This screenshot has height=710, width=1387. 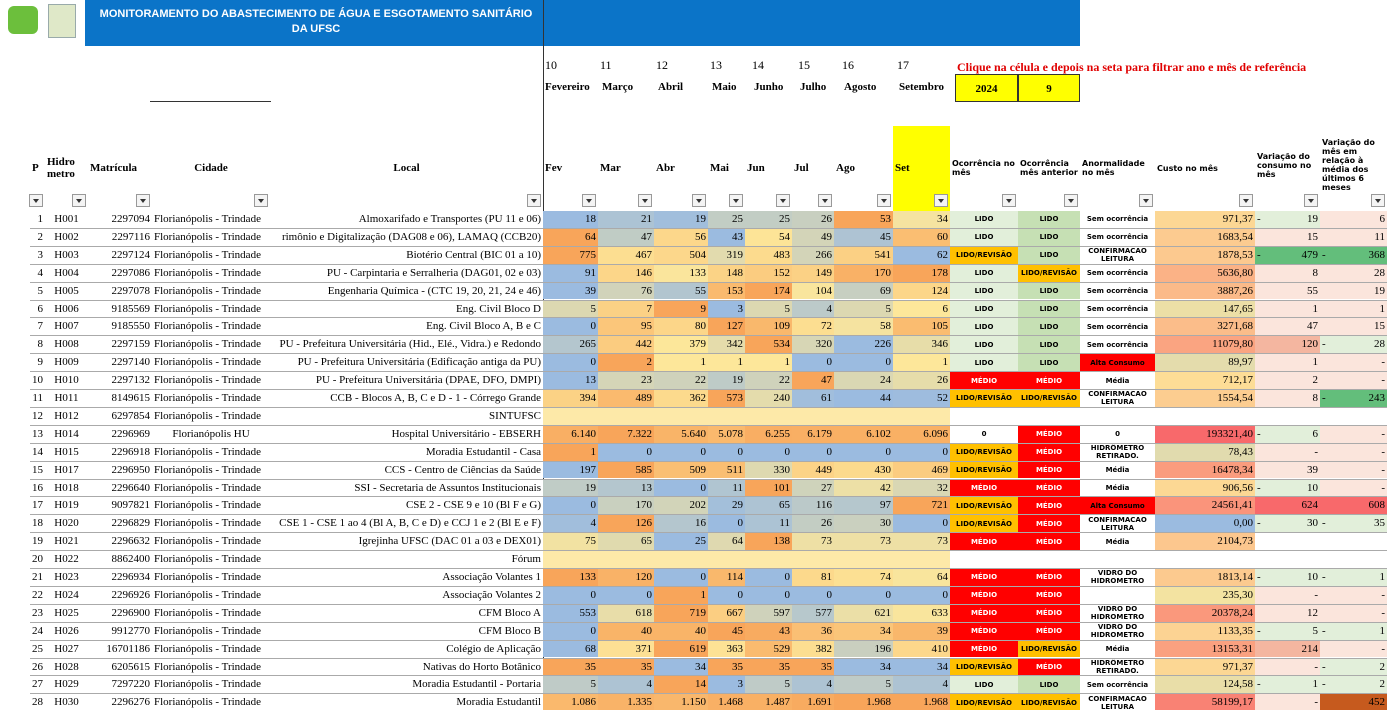 What do you see at coordinates (1353, 398) in the screenshot?
I see `variation-cell: - 243` at bounding box center [1353, 398].